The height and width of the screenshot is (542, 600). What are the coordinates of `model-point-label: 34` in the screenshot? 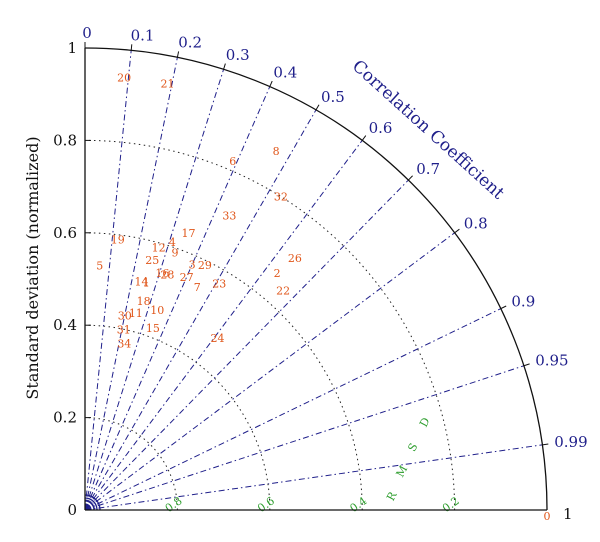 It's located at (124, 344).